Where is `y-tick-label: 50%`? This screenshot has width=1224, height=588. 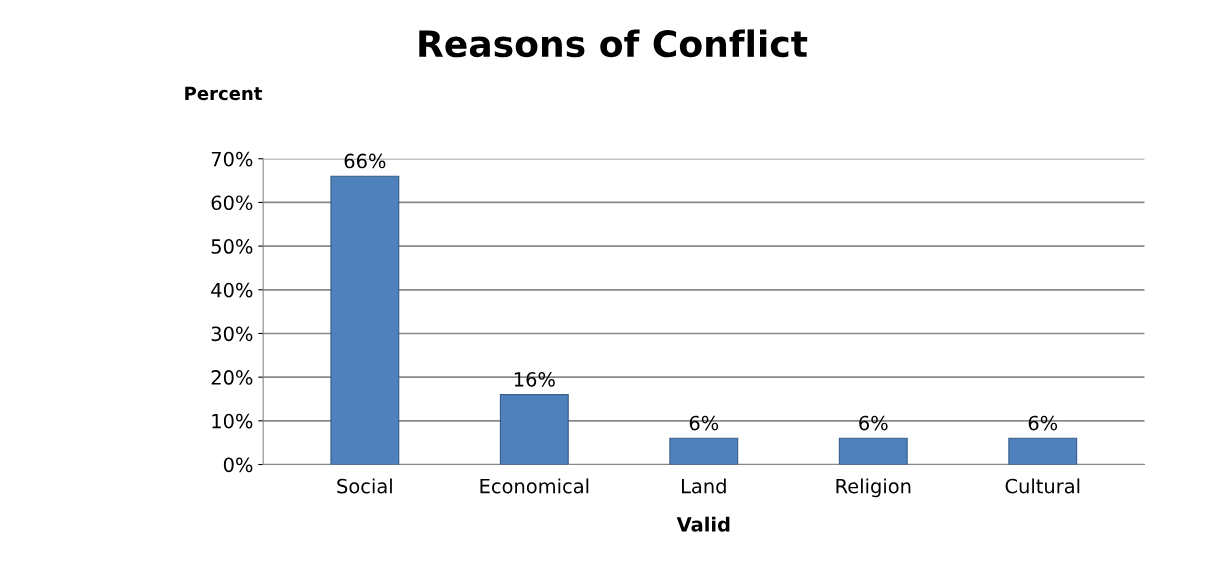 y-tick-label: 50% is located at coordinates (232, 246).